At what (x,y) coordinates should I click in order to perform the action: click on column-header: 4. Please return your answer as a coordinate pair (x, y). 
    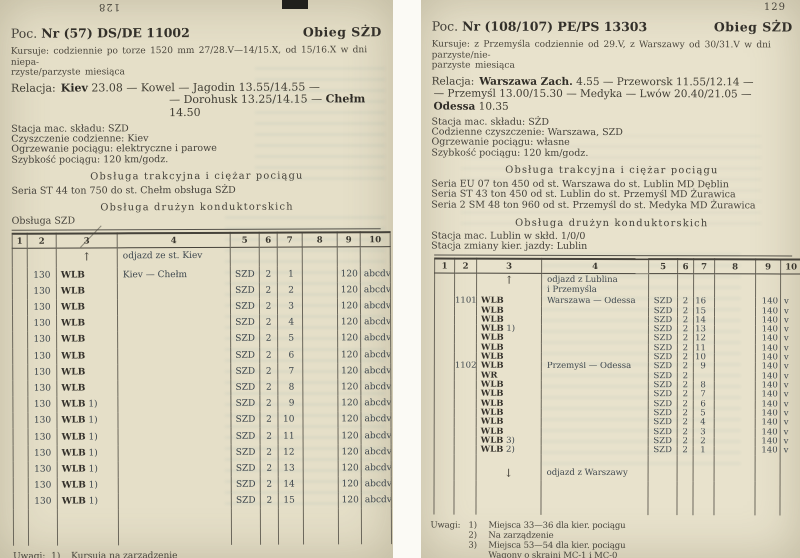
    Looking at the image, I should click on (174, 241).